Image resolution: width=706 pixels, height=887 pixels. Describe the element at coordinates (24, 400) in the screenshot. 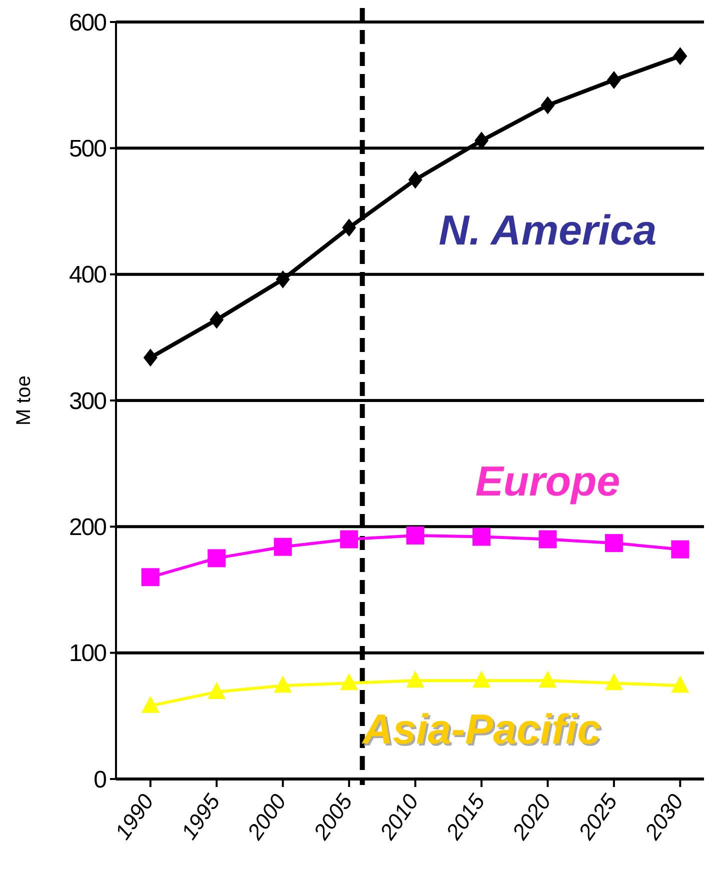

I see `y-axis-title: M toe` at that location.